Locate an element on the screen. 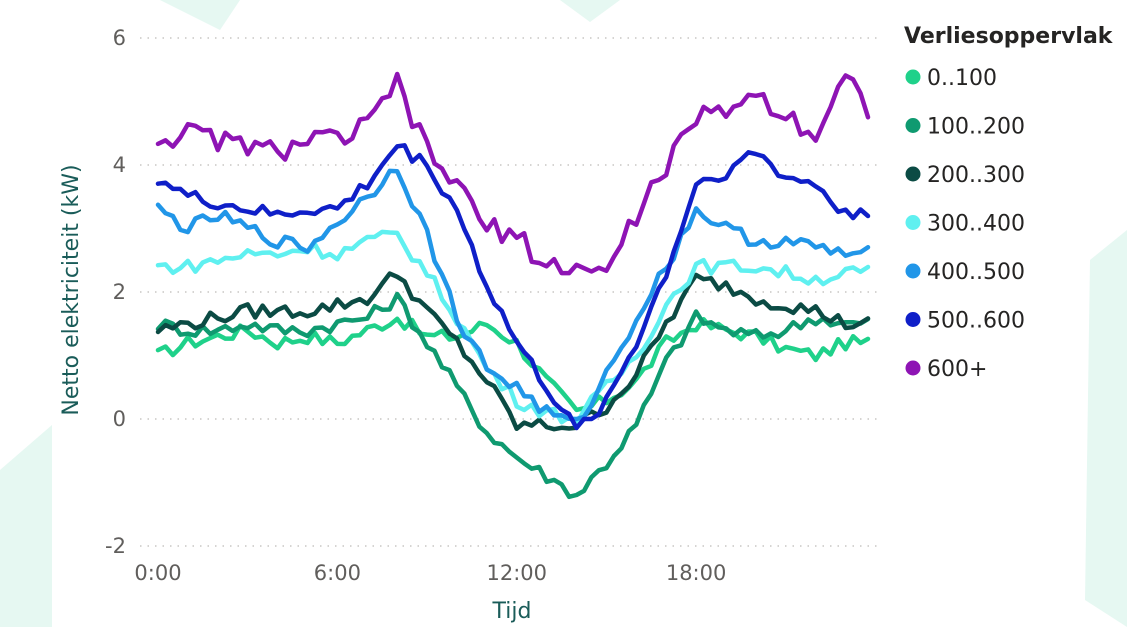 This screenshot has height=627, width=1127. legend-item: 100..200 is located at coordinates (965, 127).